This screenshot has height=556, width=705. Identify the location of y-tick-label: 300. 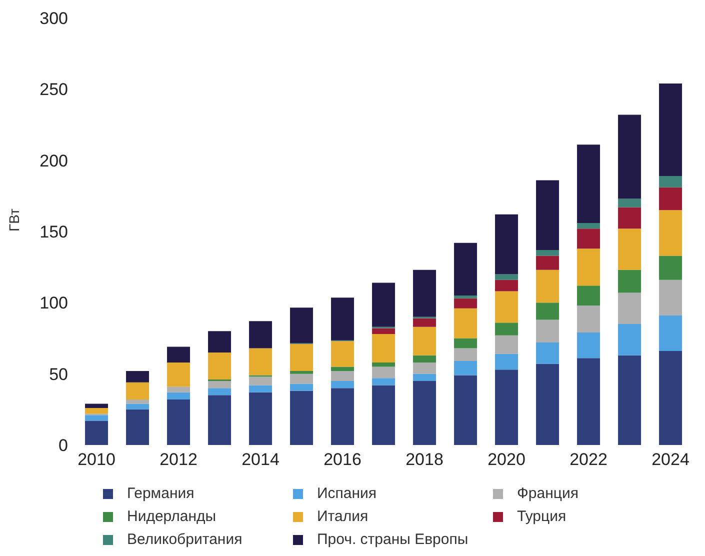
(54, 18).